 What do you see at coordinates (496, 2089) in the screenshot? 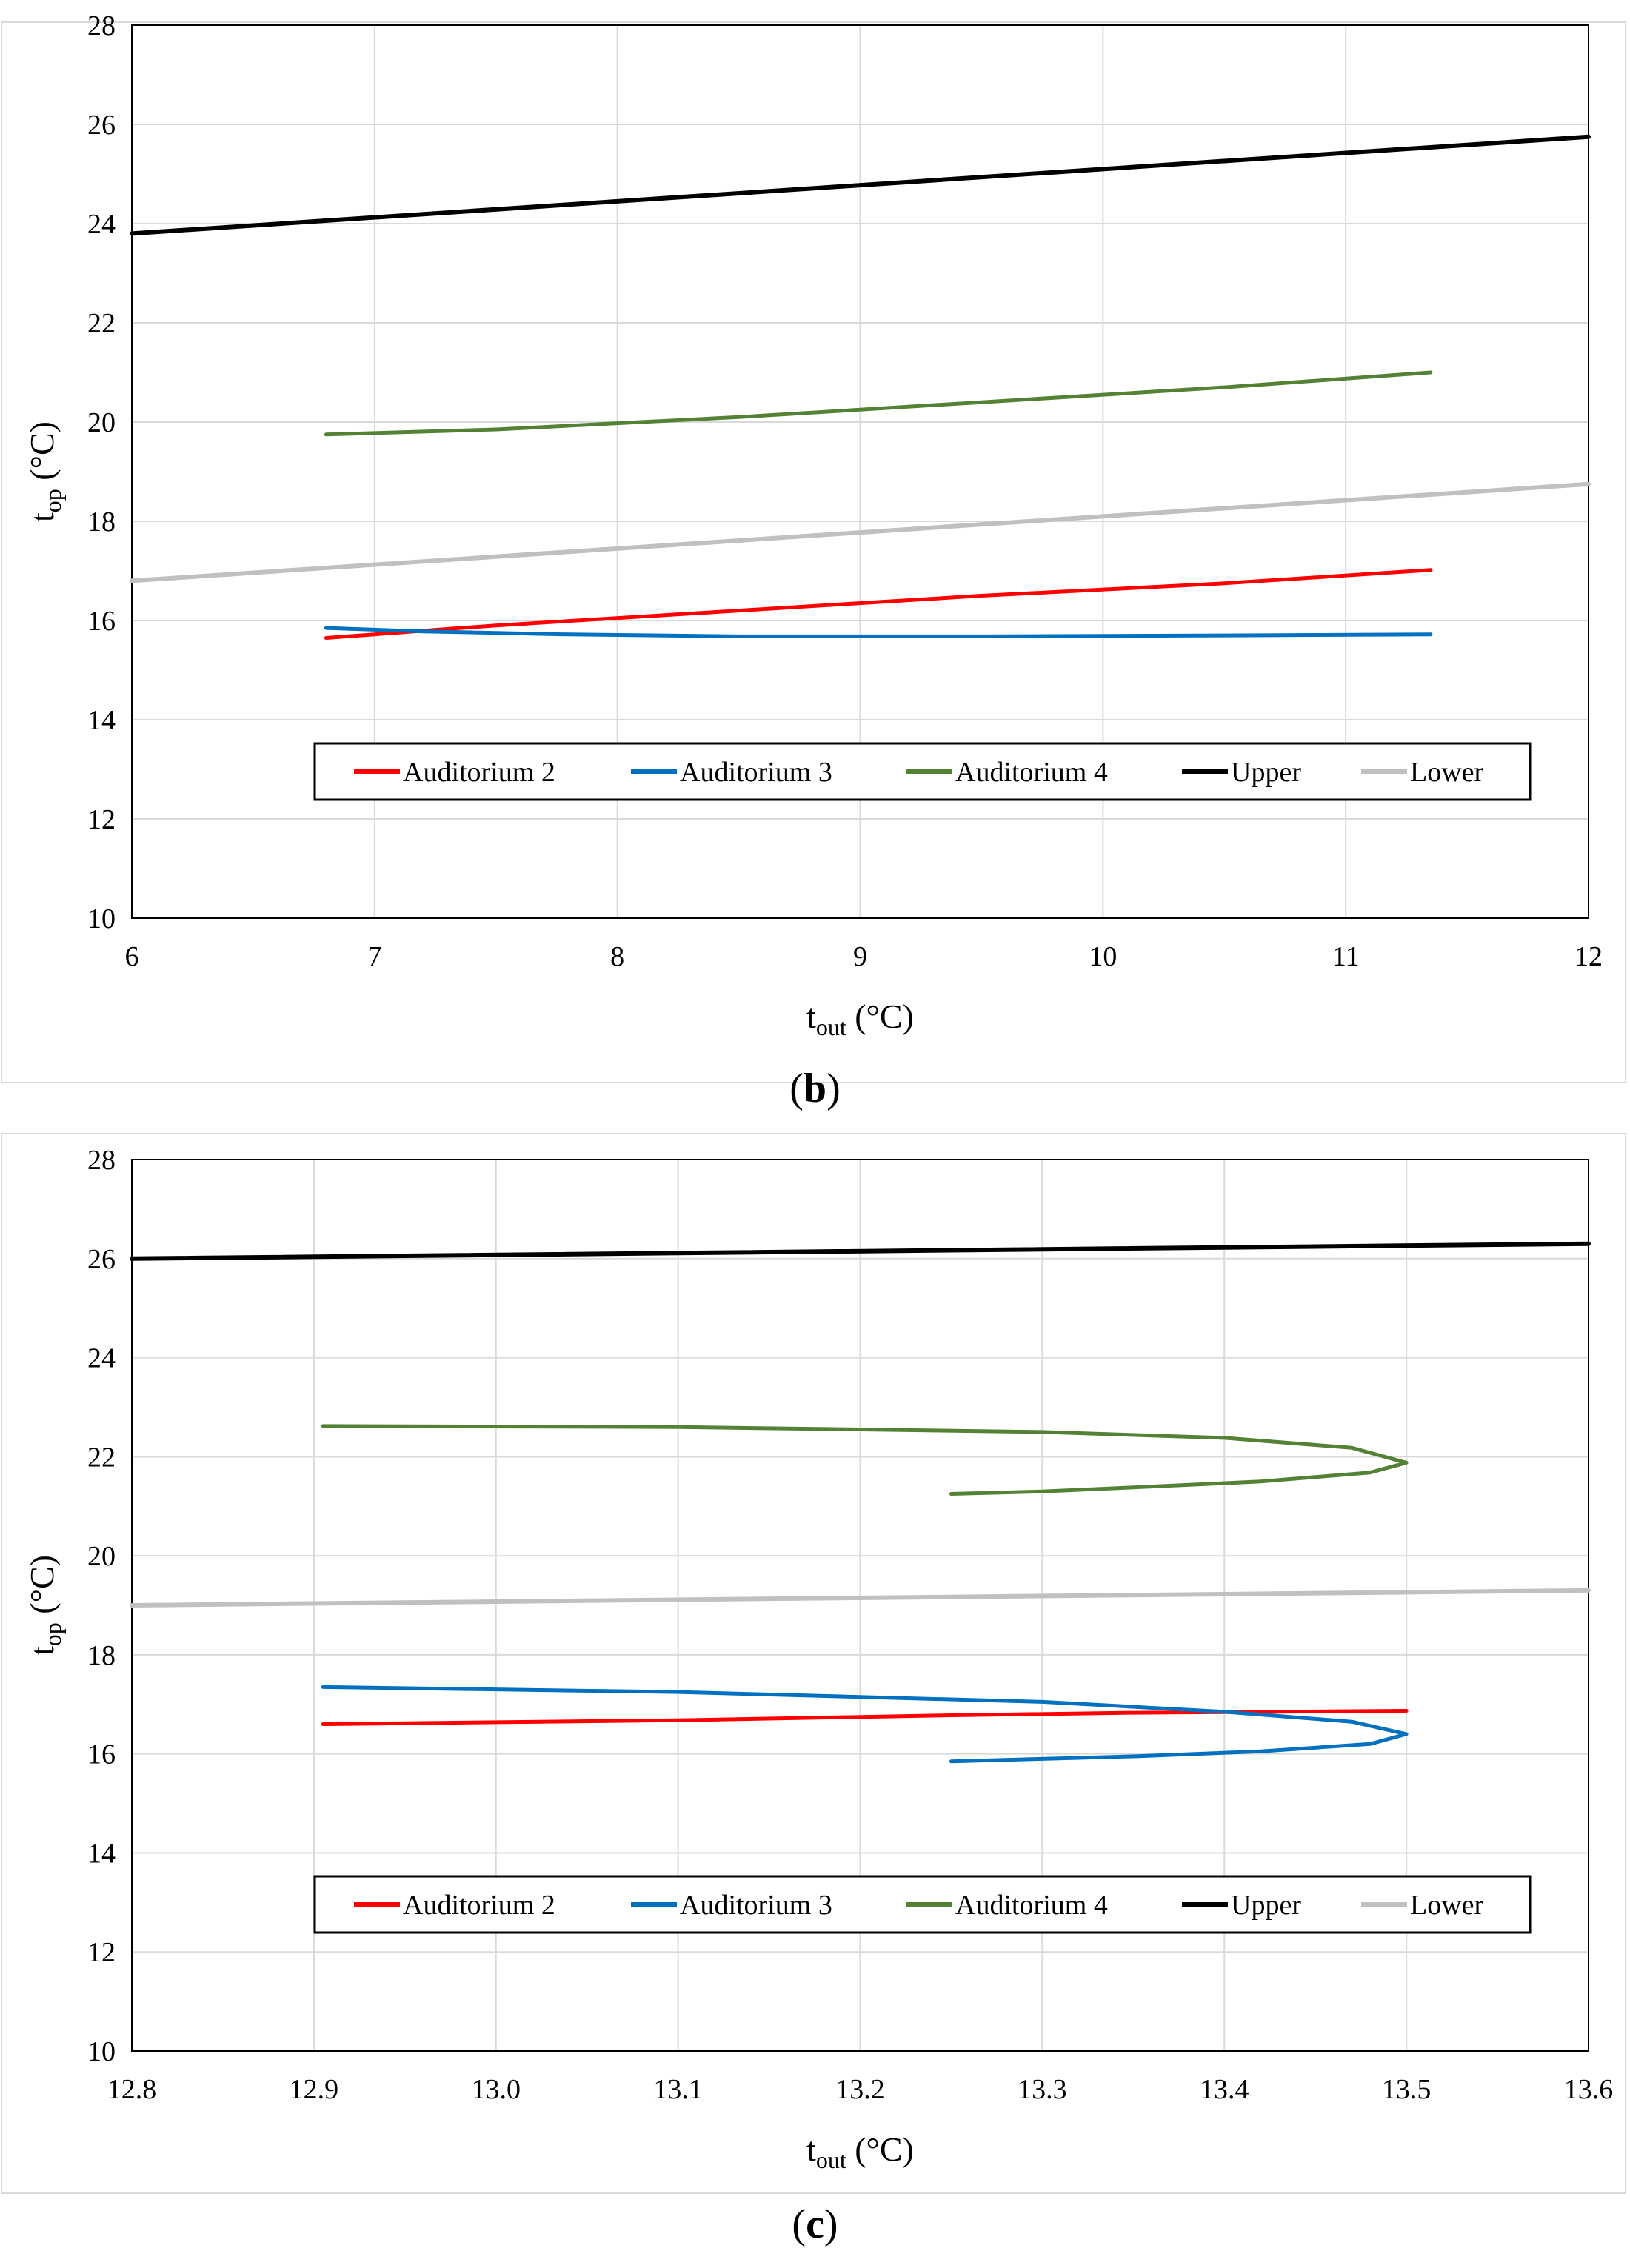
I see `x-tick-label: 13.0` at bounding box center [496, 2089].